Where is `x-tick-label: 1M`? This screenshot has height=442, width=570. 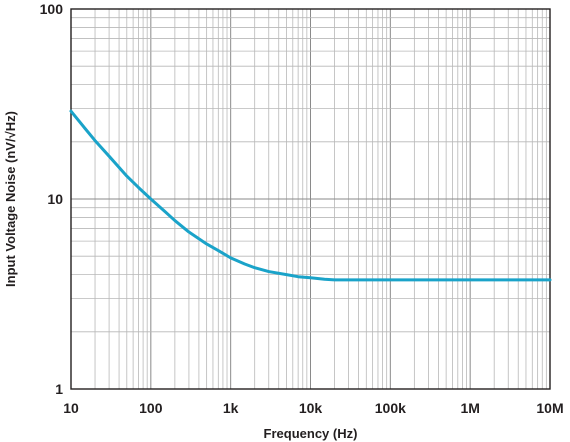
x-tick-label: 1M is located at coordinates (469, 408).